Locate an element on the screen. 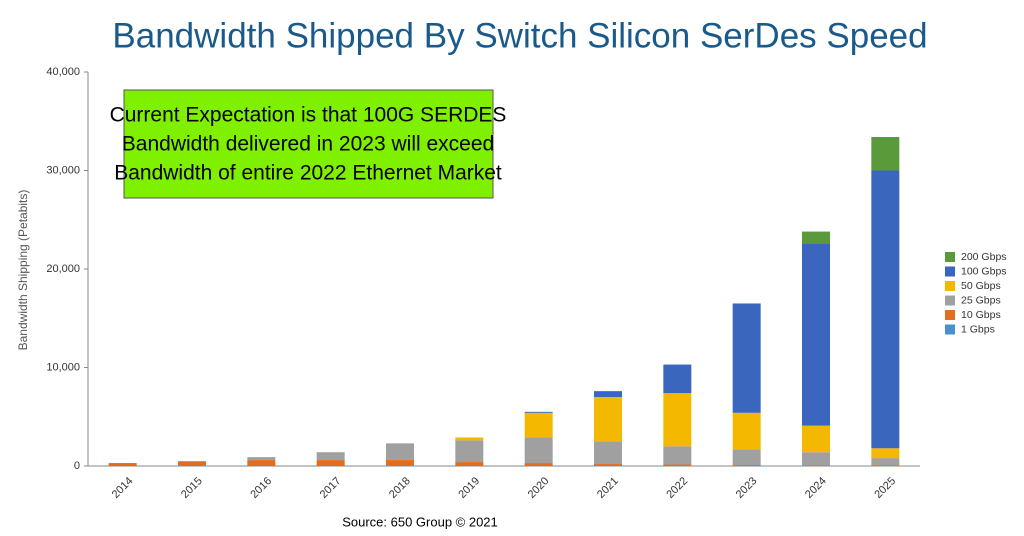  y-tick-label: 10,000 is located at coordinates (63, 367).